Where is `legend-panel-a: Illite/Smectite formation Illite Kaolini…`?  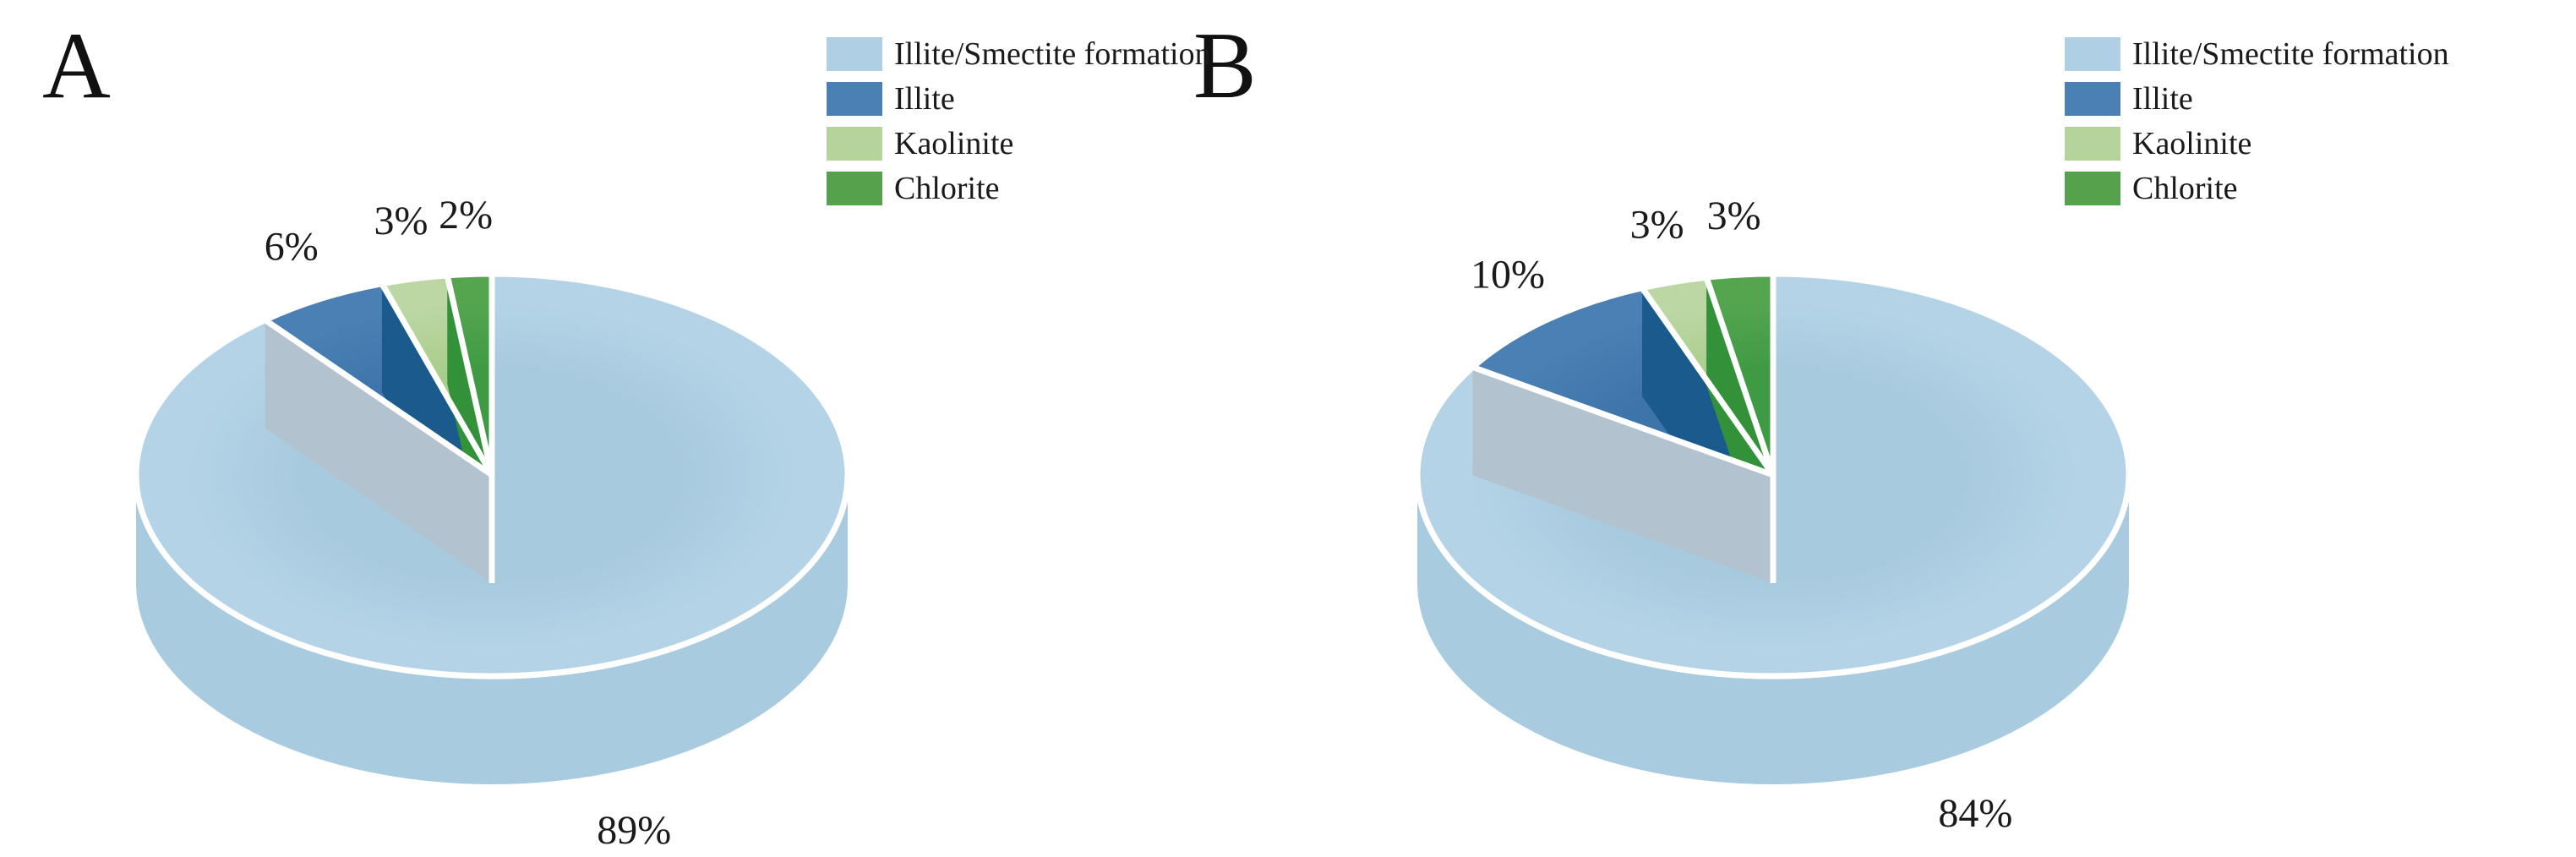
legend-panel-a: Illite/Smectite formation Illite Kaolini… is located at coordinates (1019, 126).